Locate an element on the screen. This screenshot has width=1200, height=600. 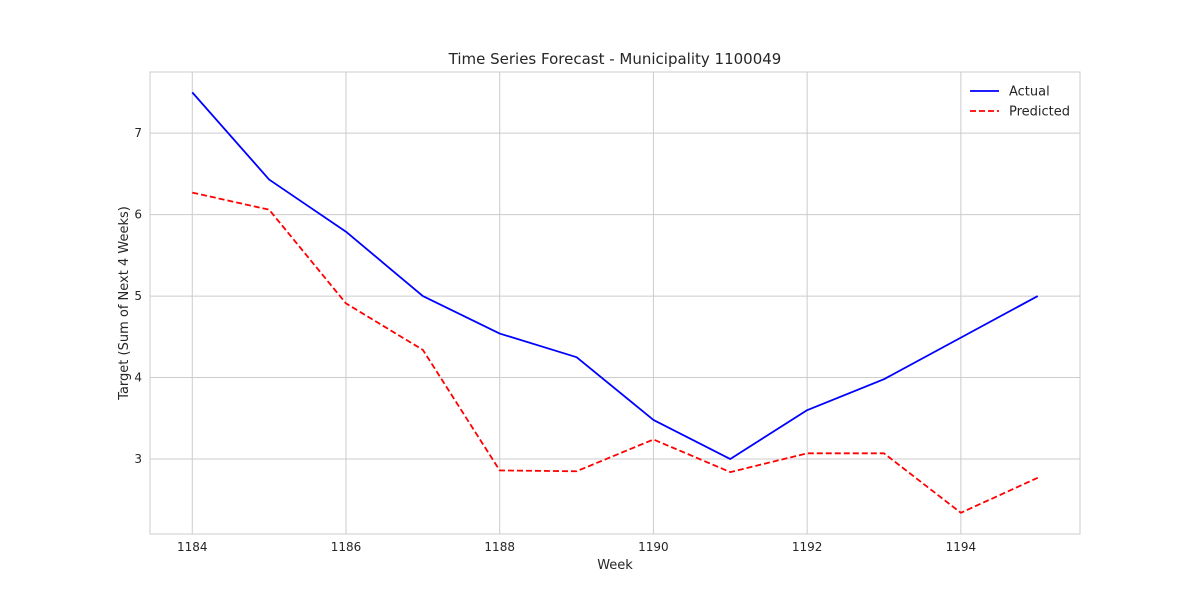
x-tick-label: 1184 is located at coordinates (192, 547).